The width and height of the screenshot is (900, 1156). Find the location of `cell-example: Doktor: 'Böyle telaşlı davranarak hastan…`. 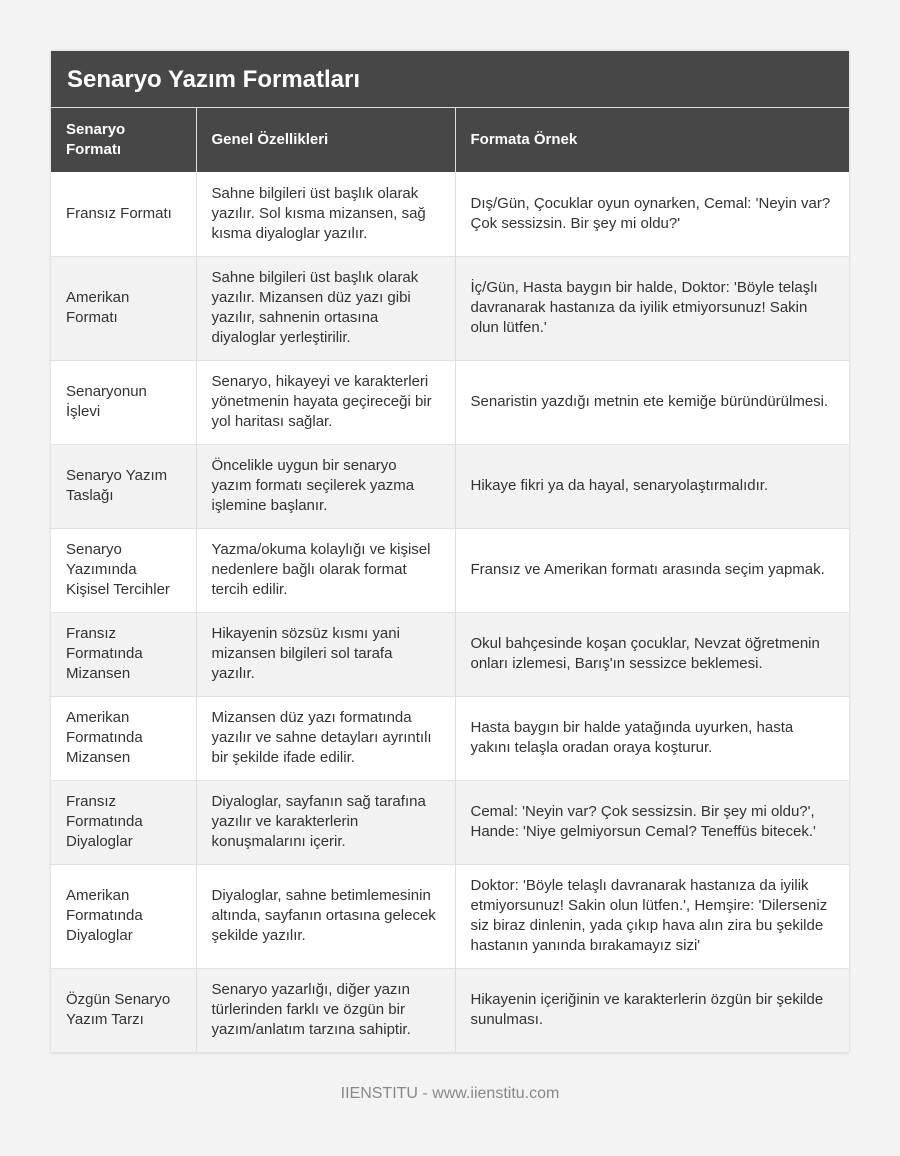

cell-example: Doktor: 'Böyle telaşlı davranarak hastan… is located at coordinates (652, 916).